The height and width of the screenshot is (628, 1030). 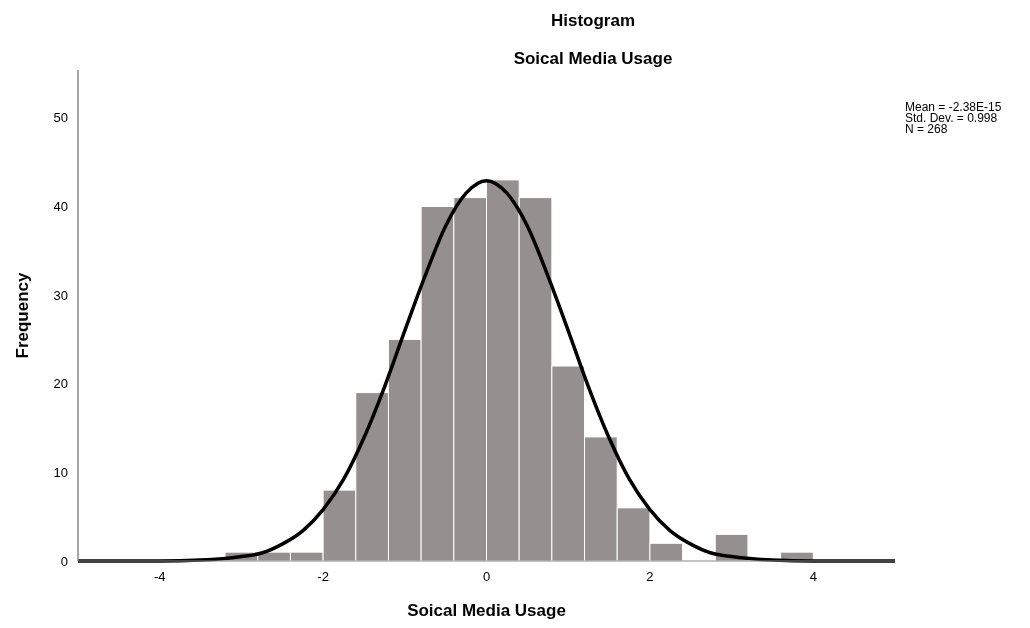 What do you see at coordinates (60, 384) in the screenshot?
I see `y-tick-label: 20` at bounding box center [60, 384].